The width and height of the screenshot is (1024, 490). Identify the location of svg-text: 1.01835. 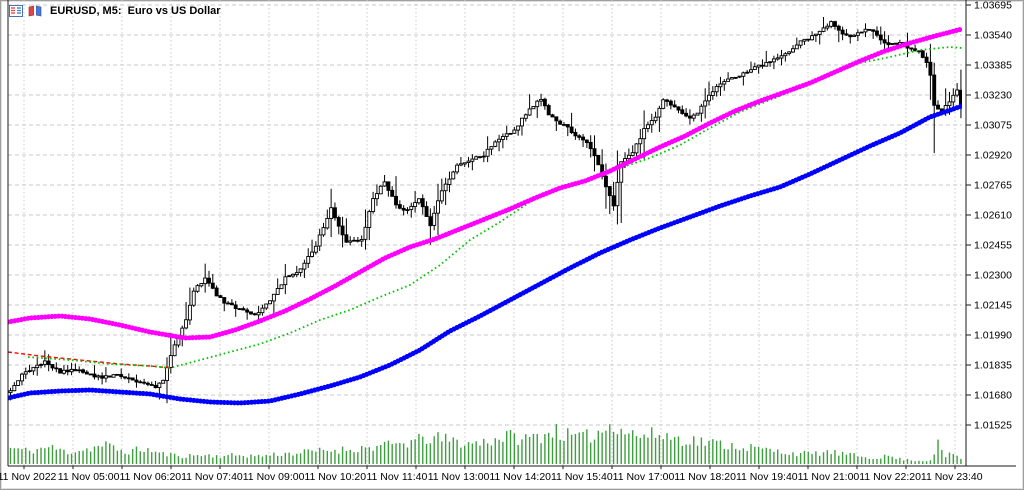
(993, 366).